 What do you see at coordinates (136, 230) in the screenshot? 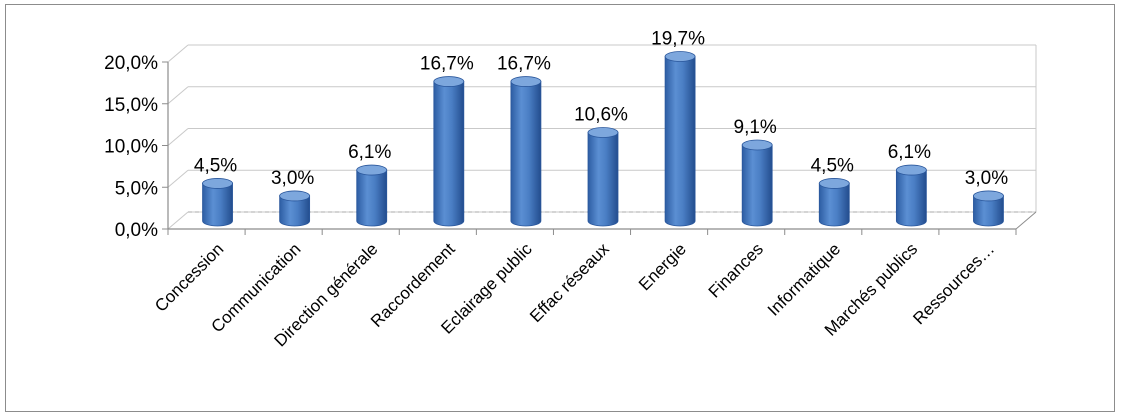
I see `y-tick-label: 0,0%` at bounding box center [136, 230].